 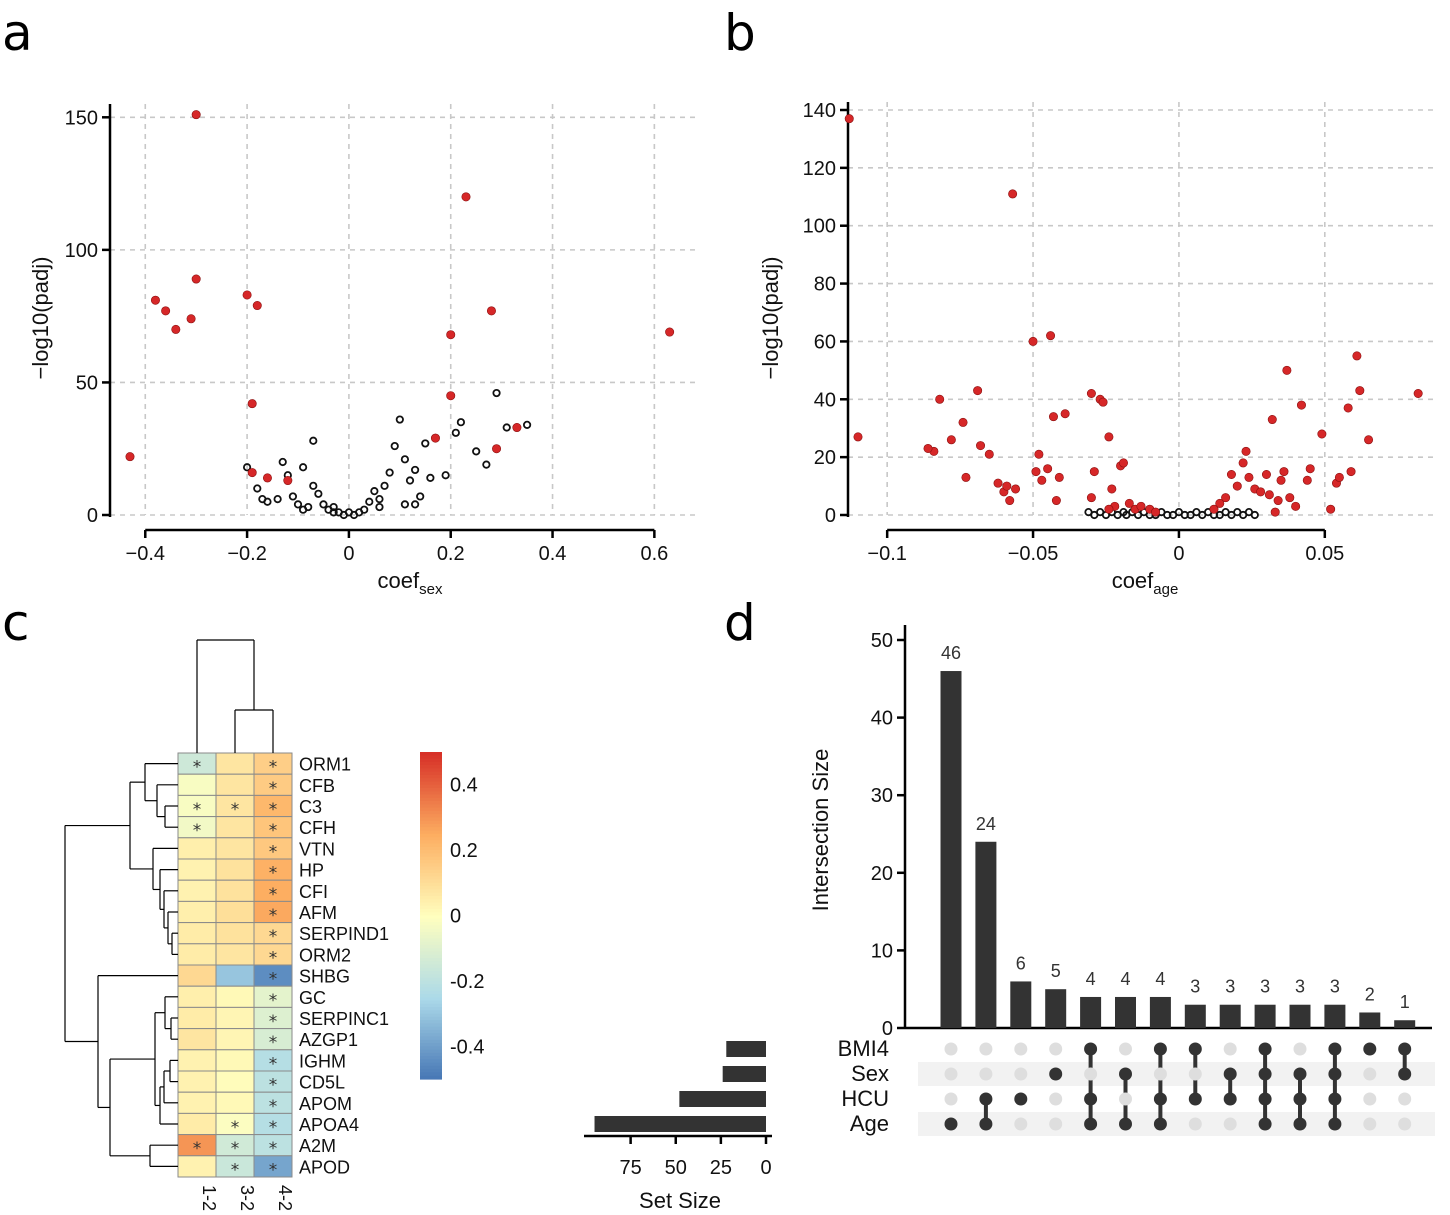 I want to click on gene-label: APOD, so click(x=324, y=1167).